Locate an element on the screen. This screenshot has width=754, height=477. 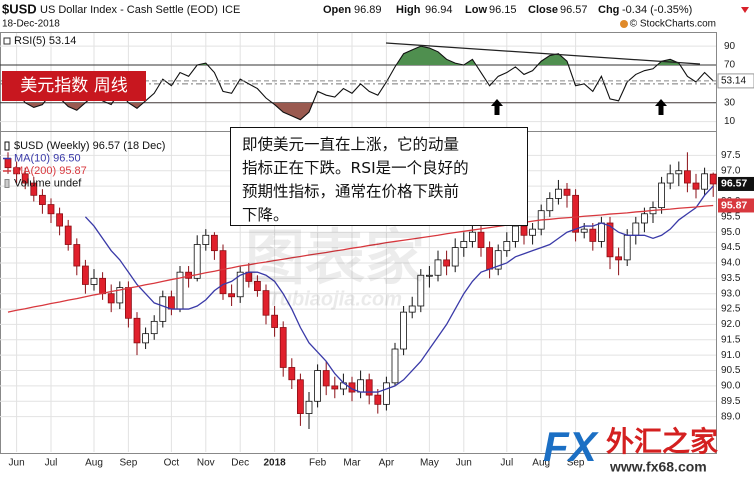
overlay-label: 美元指数 周线 is located at coordinates (73, 86).